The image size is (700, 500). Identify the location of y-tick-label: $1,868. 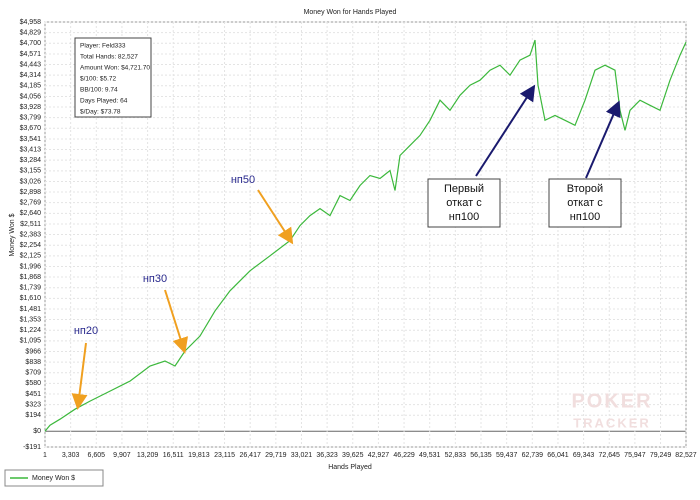
(31, 277).